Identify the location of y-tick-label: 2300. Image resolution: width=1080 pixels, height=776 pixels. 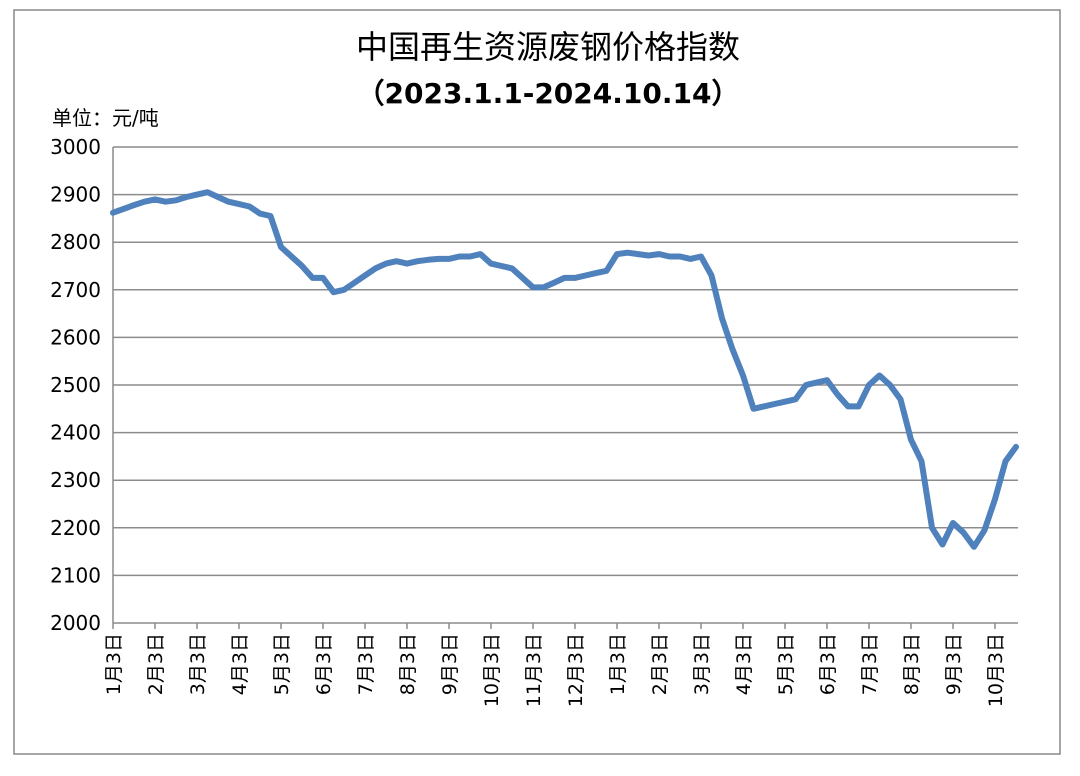
(75, 480).